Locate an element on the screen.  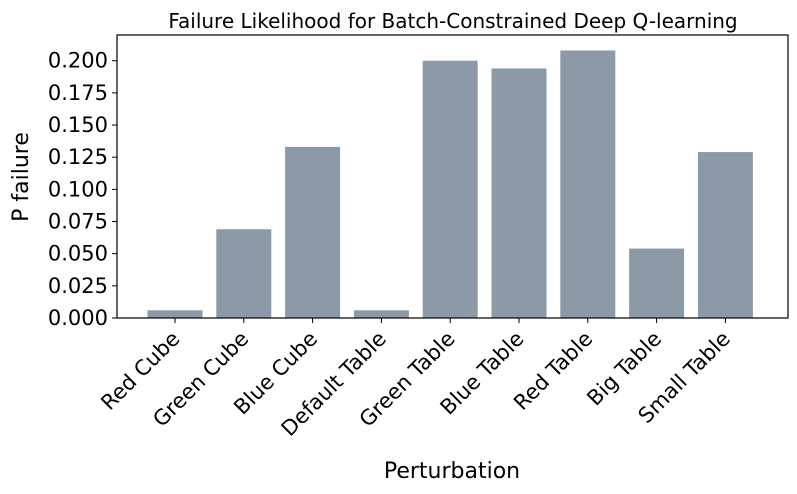
bar-big-table is located at coordinates (657, 283).